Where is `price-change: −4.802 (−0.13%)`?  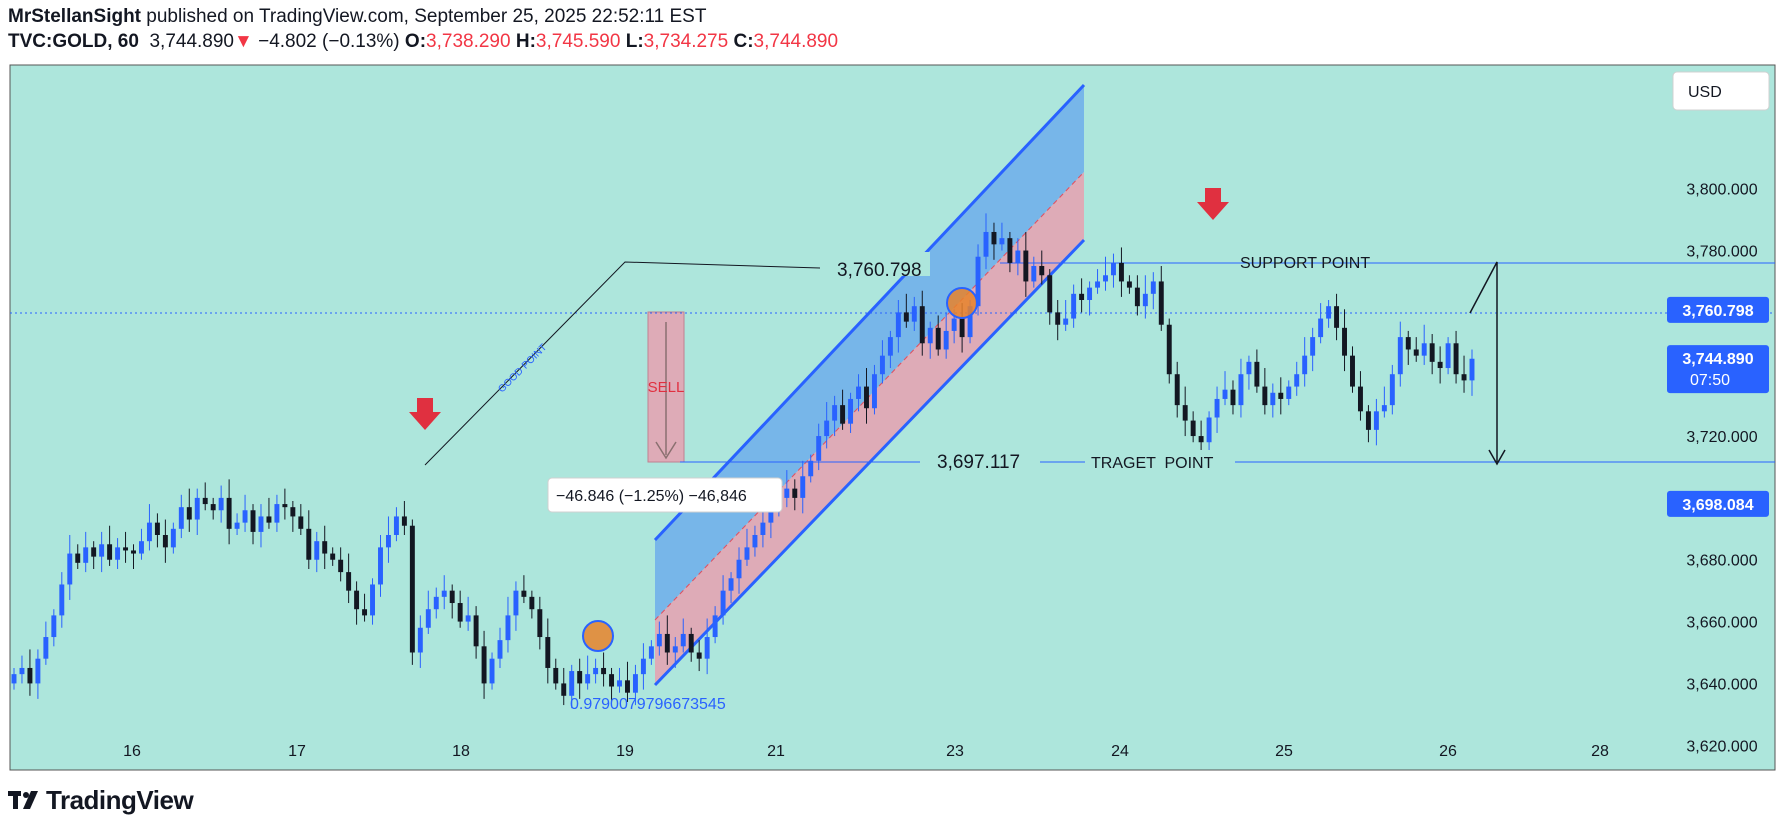
price-change: −4.802 (−0.13%) is located at coordinates (329, 41).